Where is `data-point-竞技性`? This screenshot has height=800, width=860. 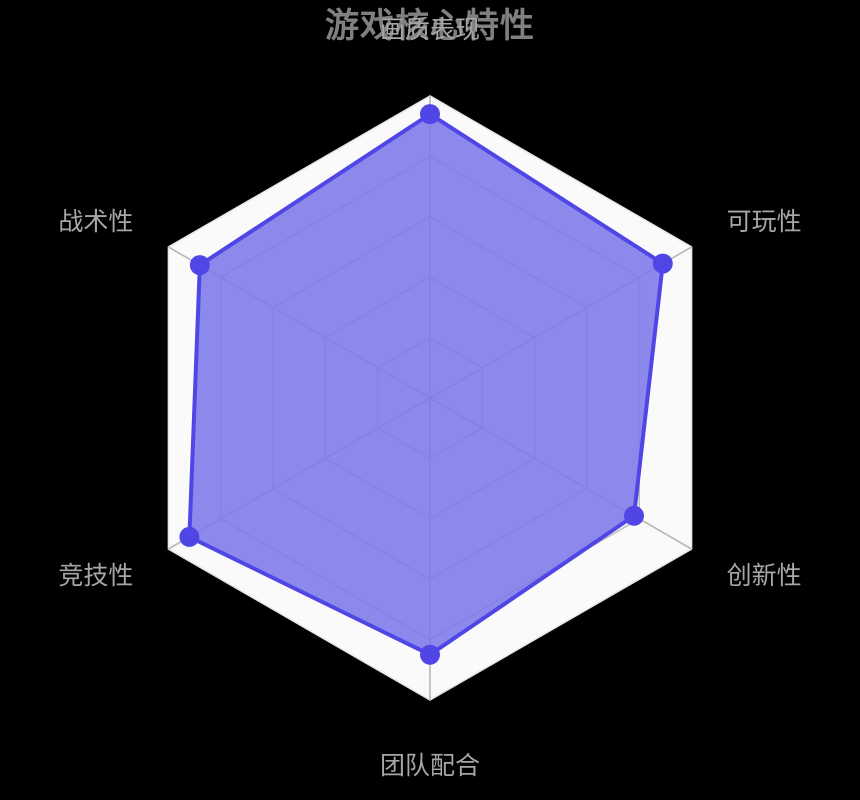 data-point-竞技性 is located at coordinates (189, 536).